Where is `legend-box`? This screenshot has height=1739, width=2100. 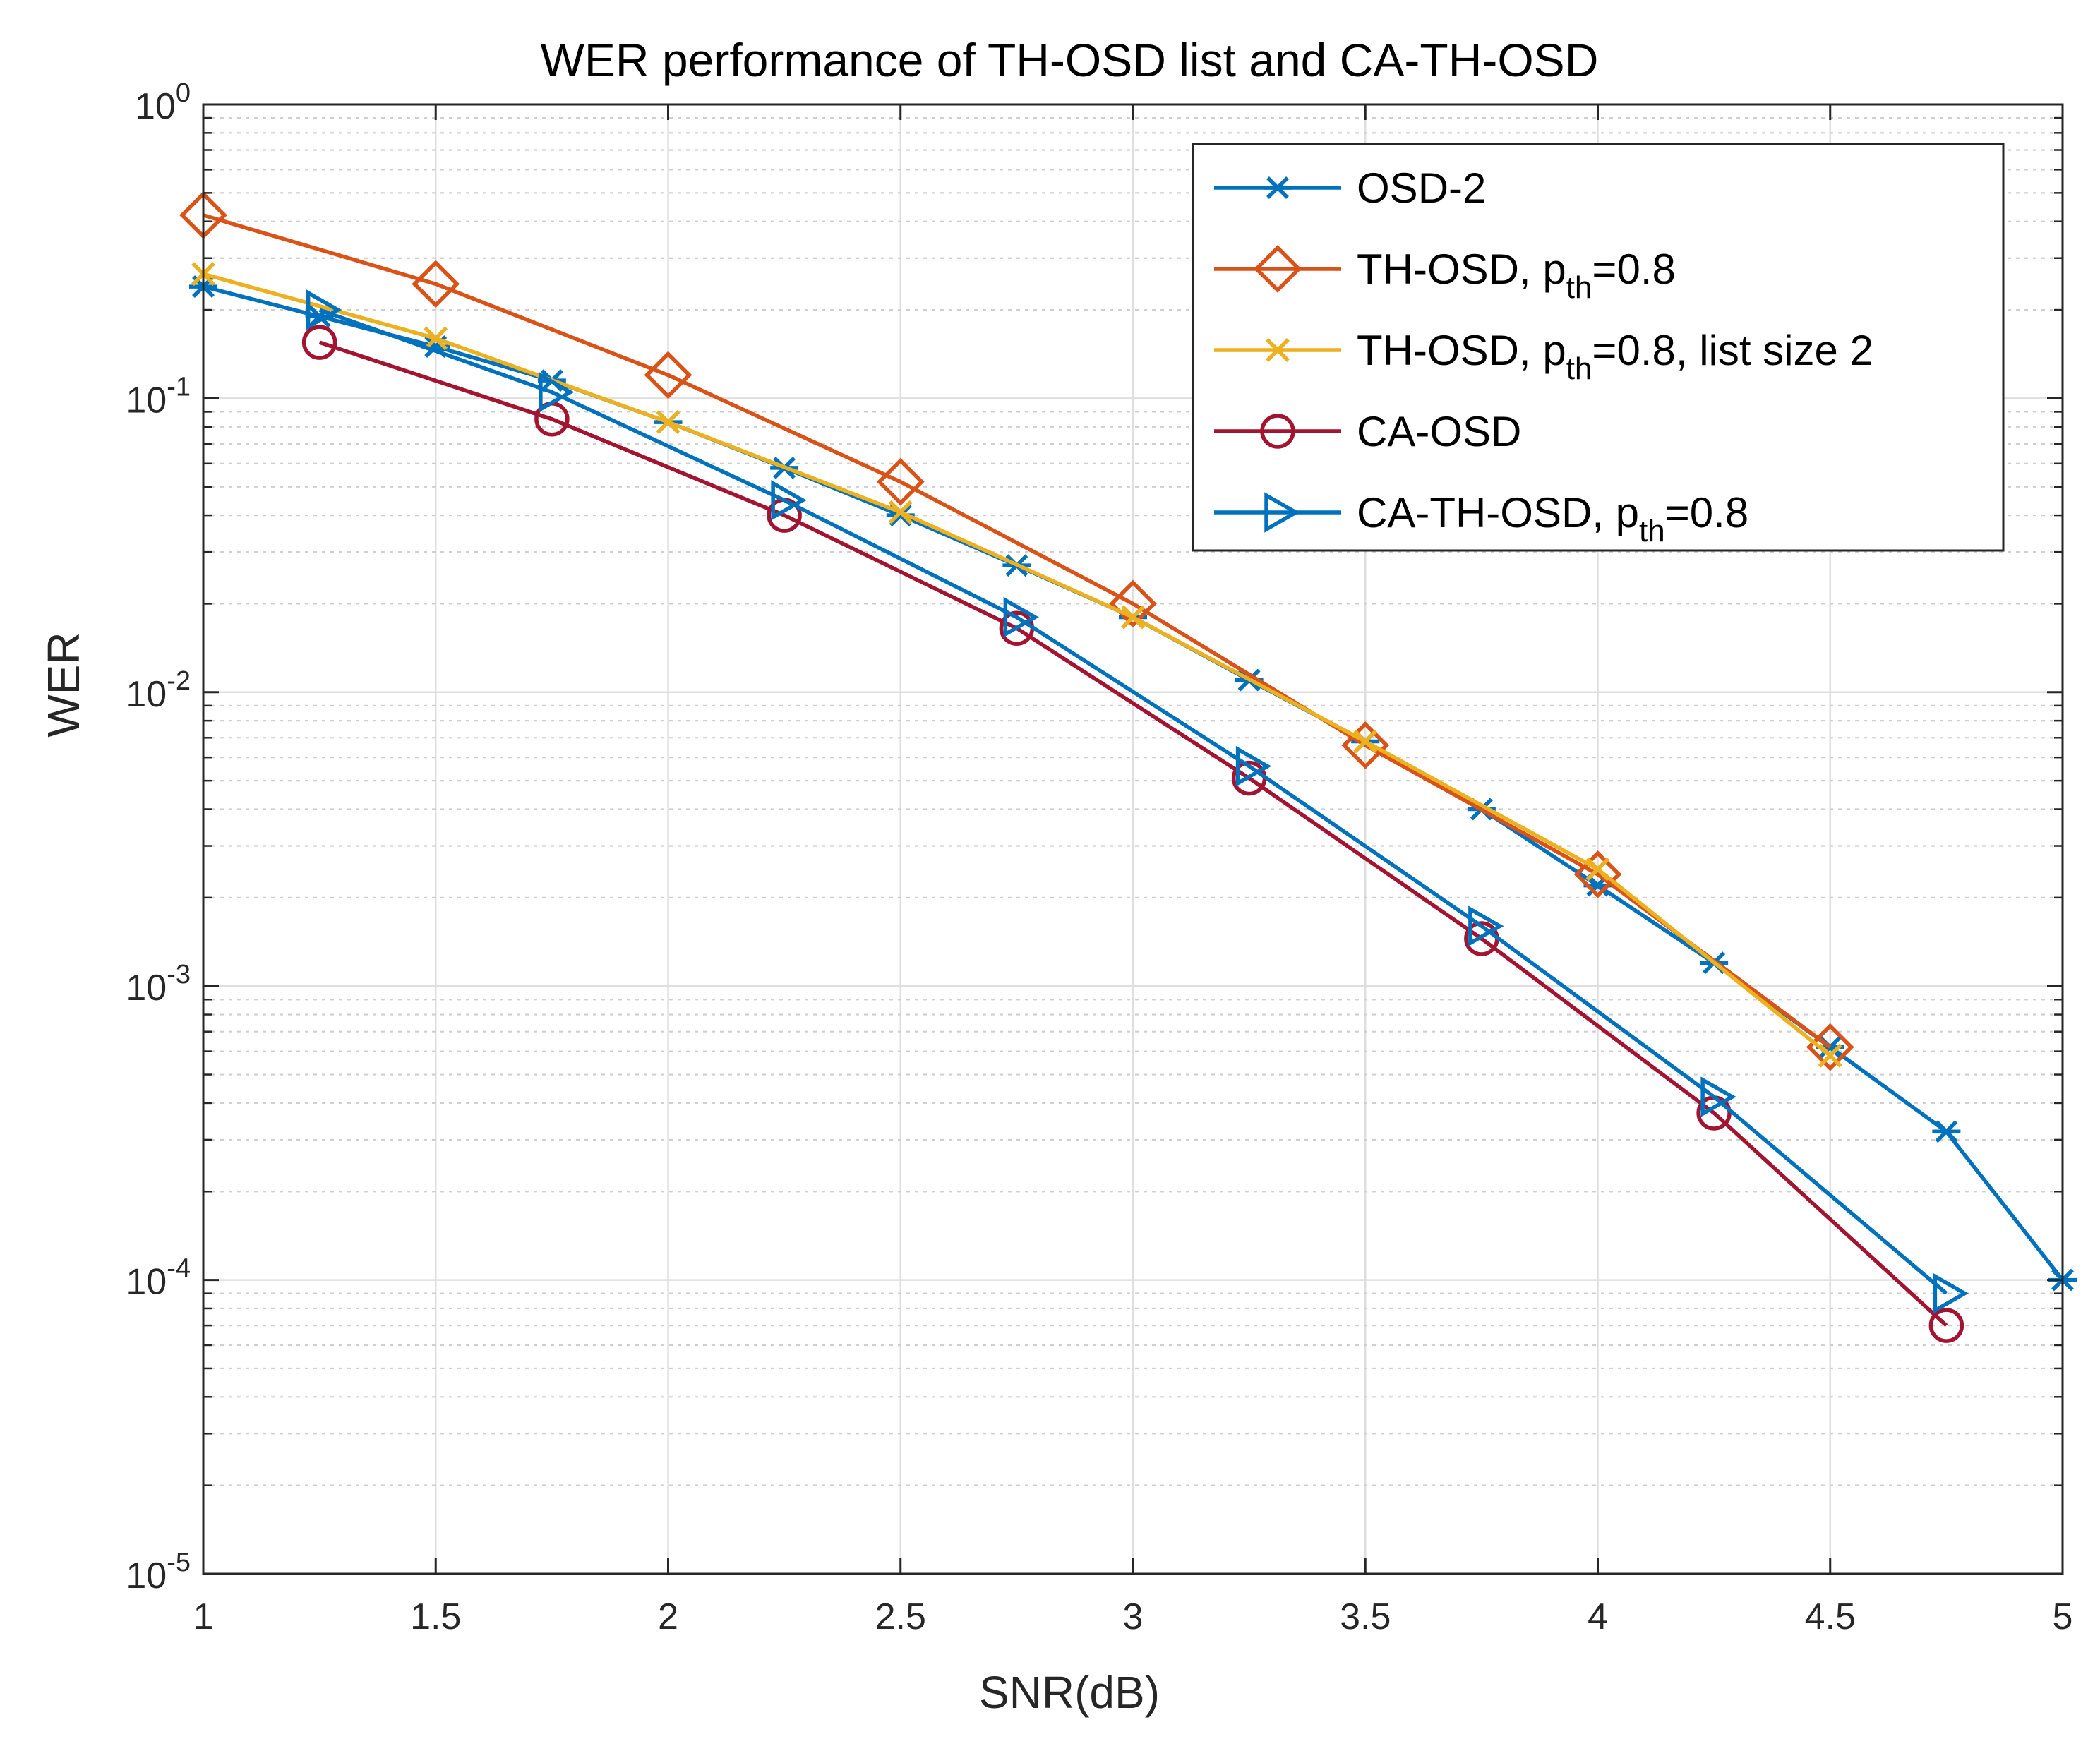 legend-box is located at coordinates (1599, 347).